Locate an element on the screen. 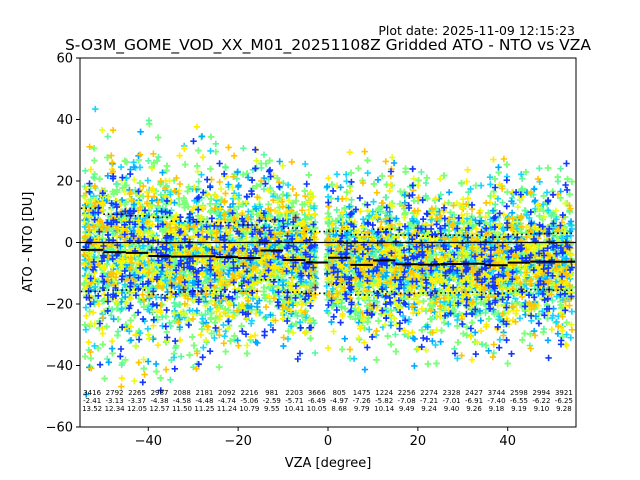 The width and height of the screenshot is (640, 480). x-axis: −40 −20 0 20 40 is located at coordinates (325, 438).